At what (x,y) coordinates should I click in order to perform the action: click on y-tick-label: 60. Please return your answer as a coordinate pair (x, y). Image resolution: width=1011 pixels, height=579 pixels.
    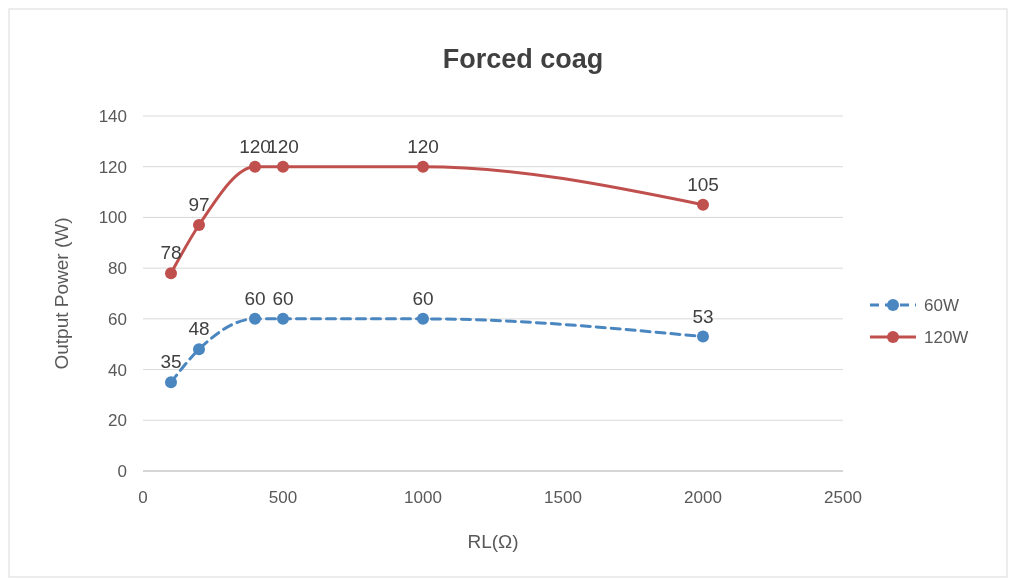
    Looking at the image, I should click on (117, 319).